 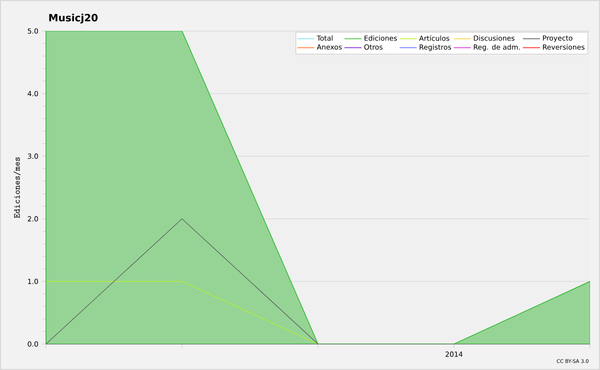 What do you see at coordinates (73, 19) in the screenshot?
I see `chart-title: Musicj20` at bounding box center [73, 19].